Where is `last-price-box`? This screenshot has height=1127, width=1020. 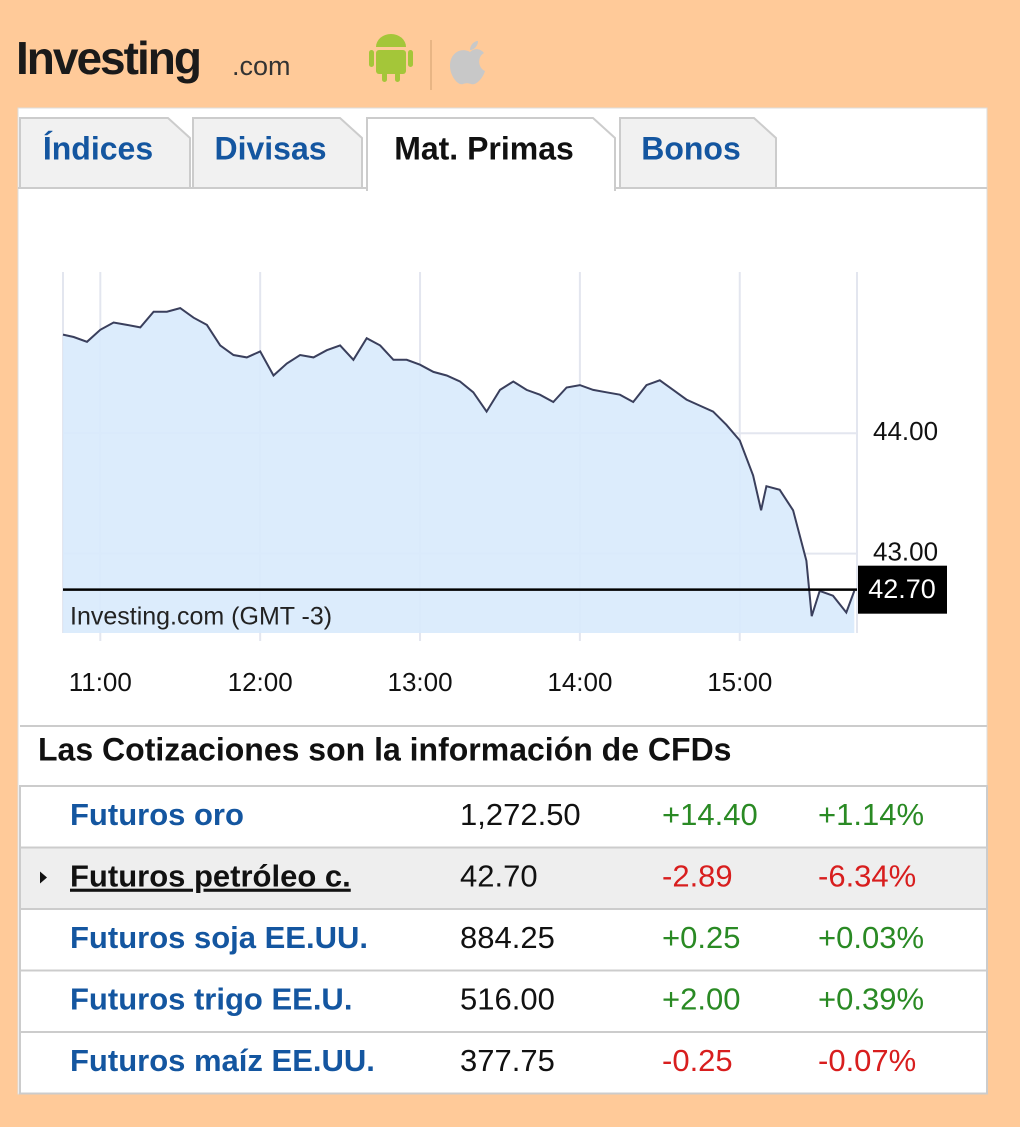 last-price-box is located at coordinates (902, 589).